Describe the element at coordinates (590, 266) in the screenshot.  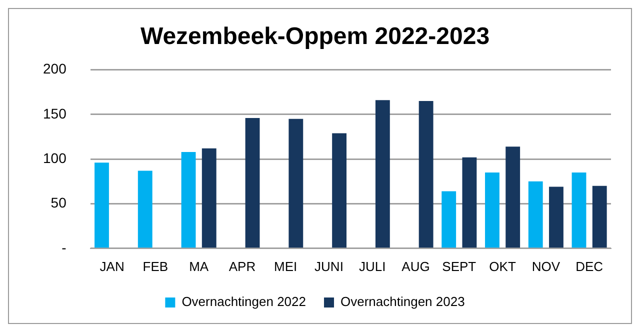
I see `x-tick-label: DEC` at that location.